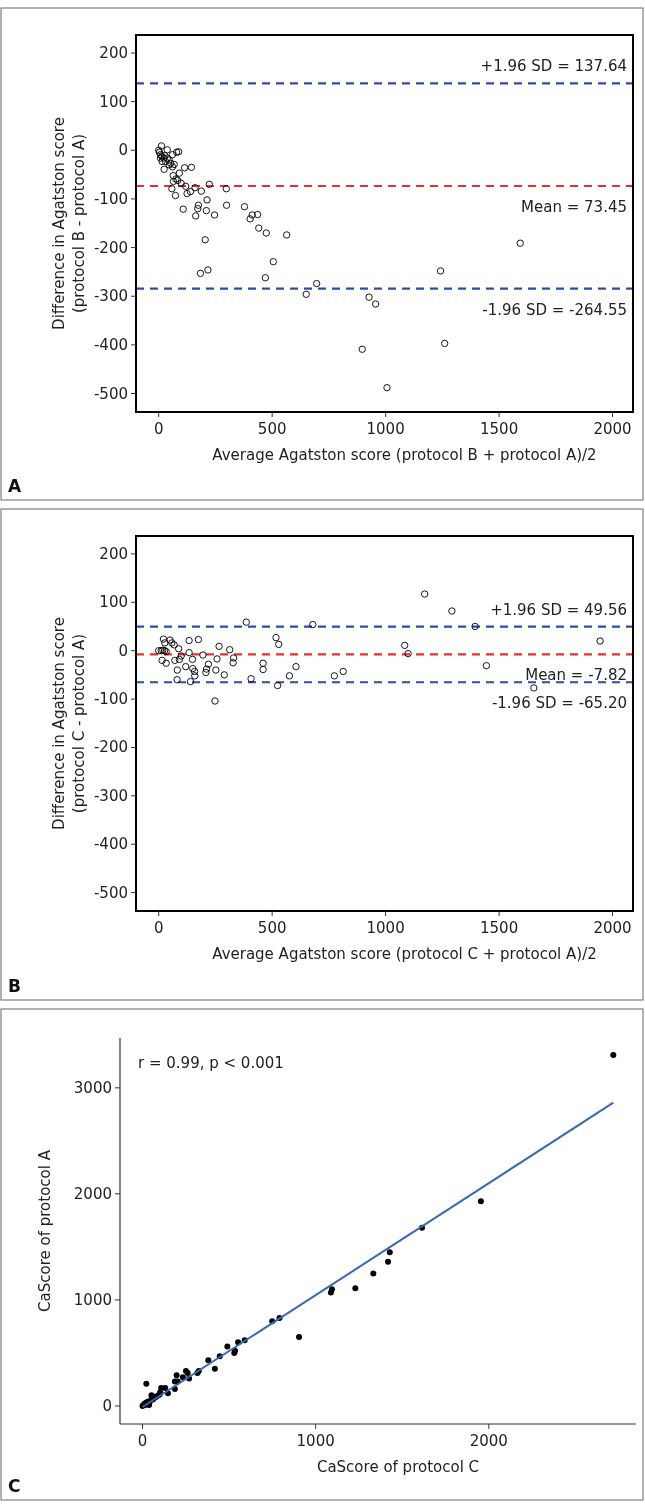  I want to click on ref-line-label: +1.96 SD = 49.56, so click(558, 609).